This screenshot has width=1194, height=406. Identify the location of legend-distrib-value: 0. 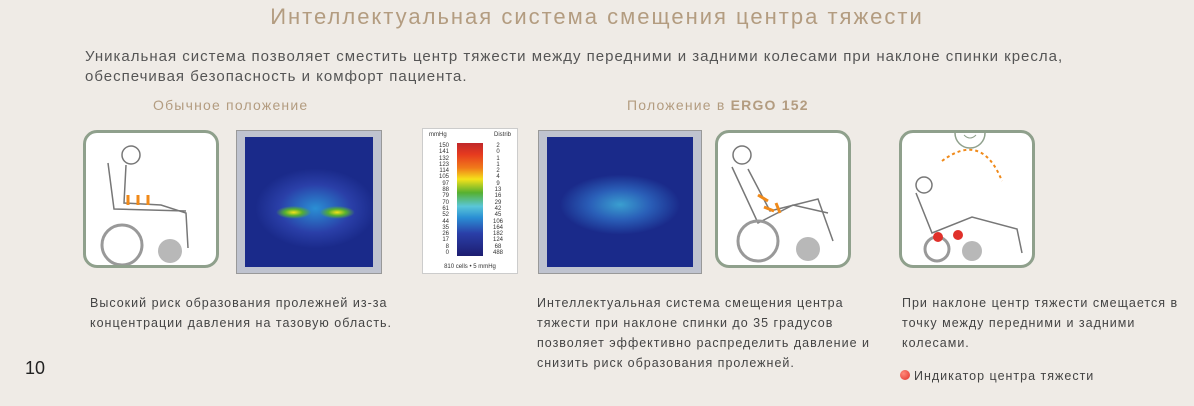
(498, 152).